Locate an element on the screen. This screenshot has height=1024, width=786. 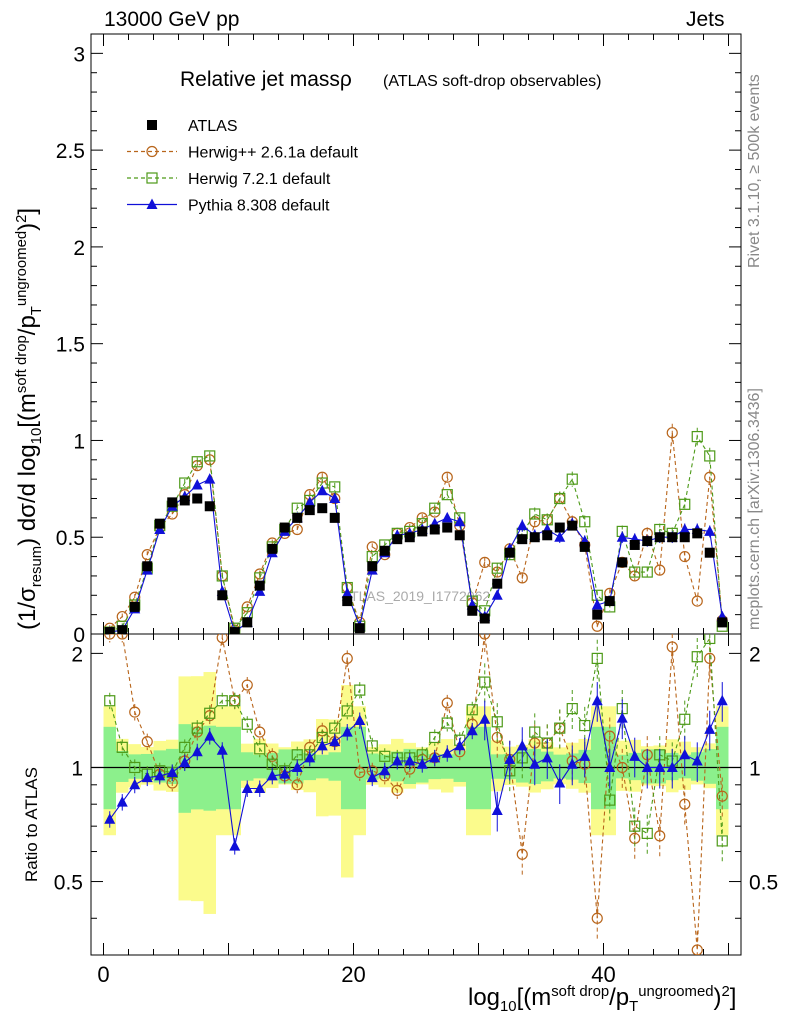
y-tick-label: 0.5 is located at coordinates (70, 538).